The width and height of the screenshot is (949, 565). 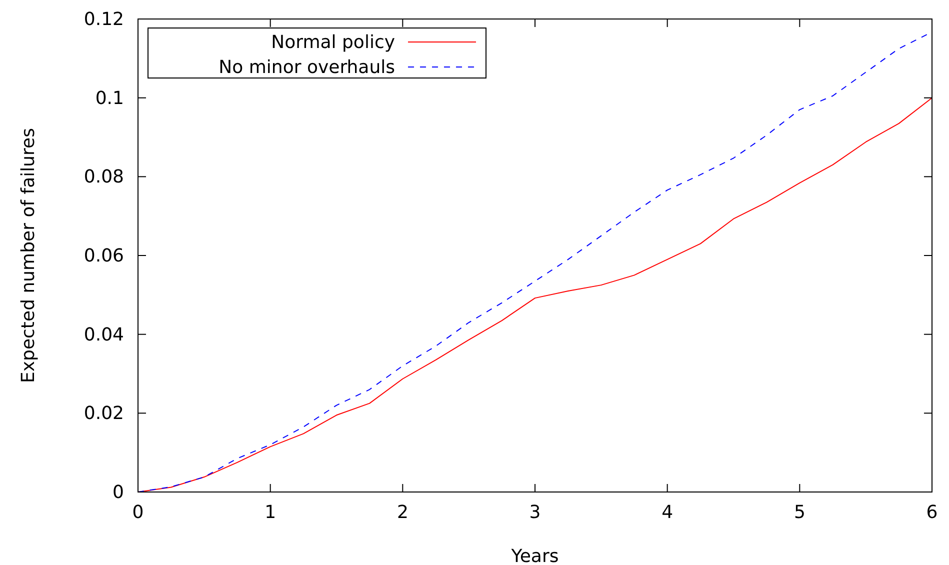 I want to click on x-tick-label: 4, so click(x=668, y=512).